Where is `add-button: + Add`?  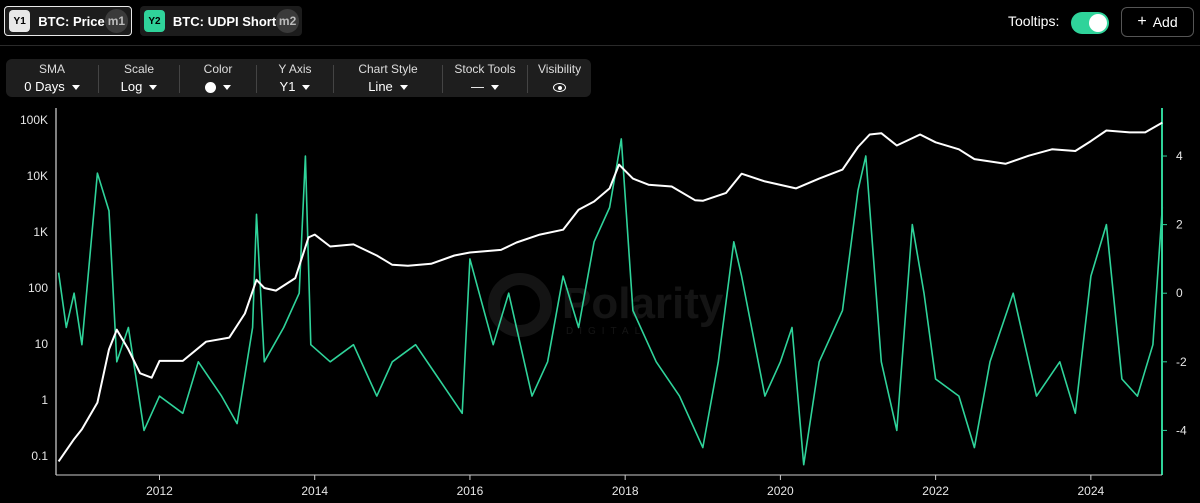
add-button: + Add is located at coordinates (1157, 22).